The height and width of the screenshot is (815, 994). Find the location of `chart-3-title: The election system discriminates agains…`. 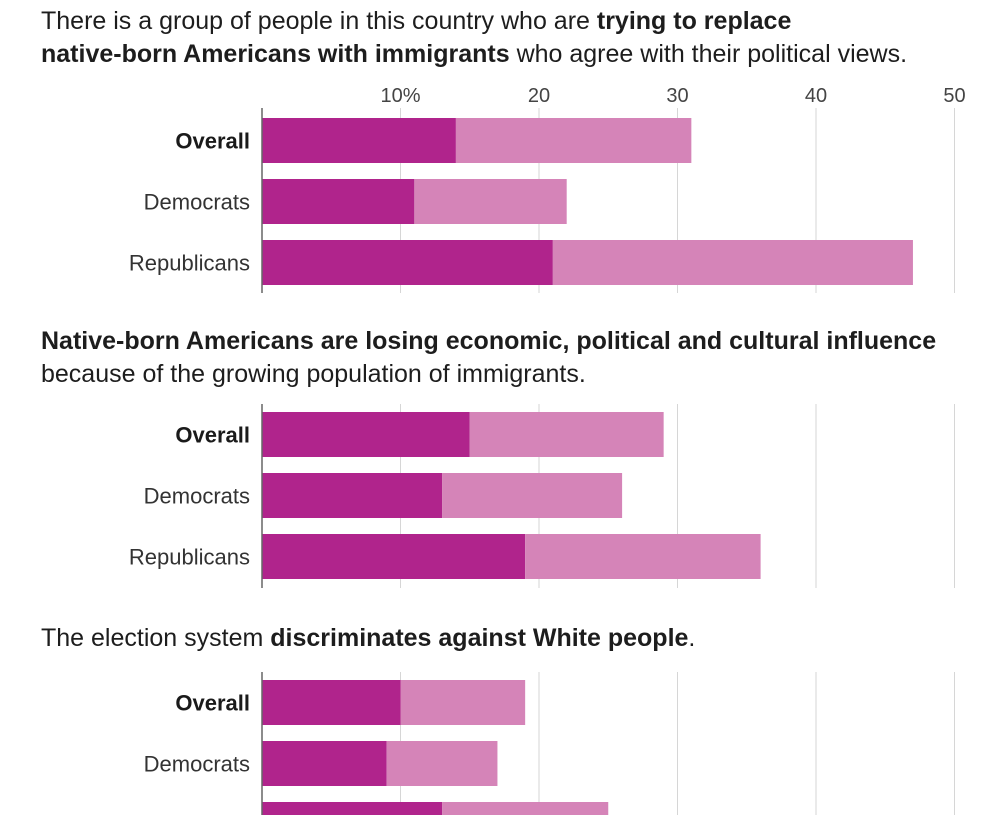

chart-3-title: The election system discriminates agains… is located at coordinates (368, 638).